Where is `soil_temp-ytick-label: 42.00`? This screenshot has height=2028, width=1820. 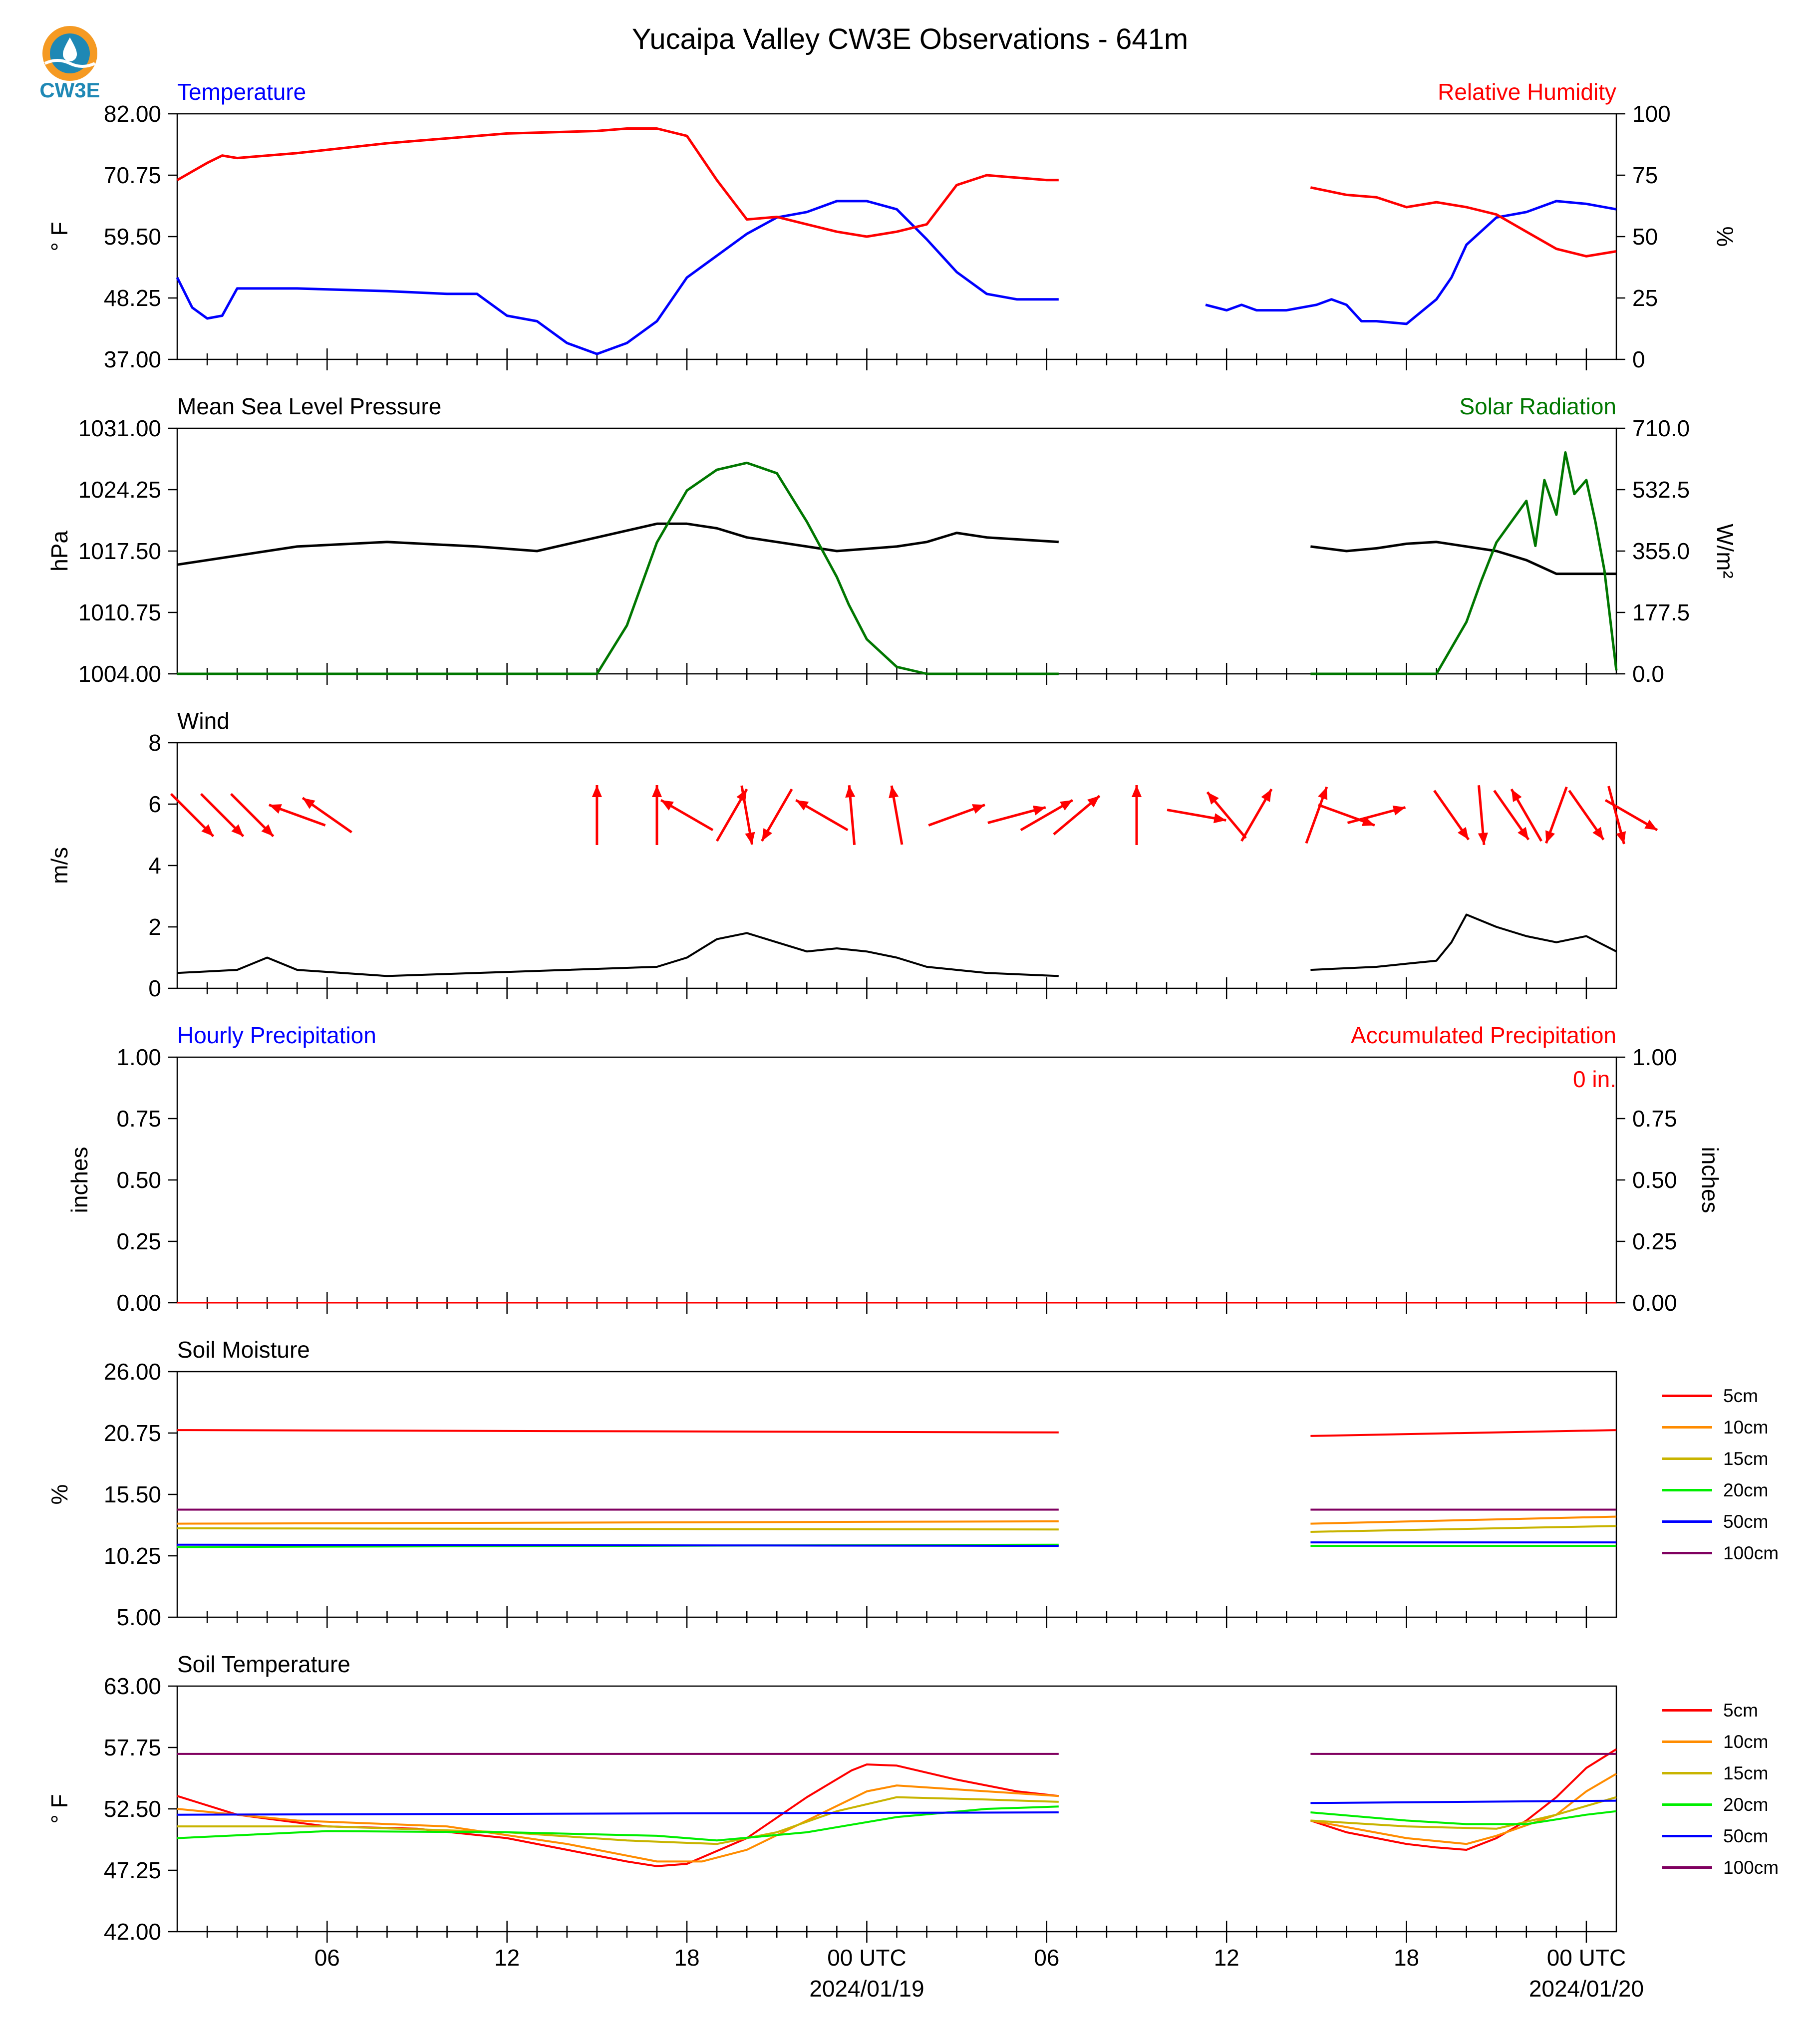
soil_temp-ytick-label: 42.00 is located at coordinates (132, 1932).